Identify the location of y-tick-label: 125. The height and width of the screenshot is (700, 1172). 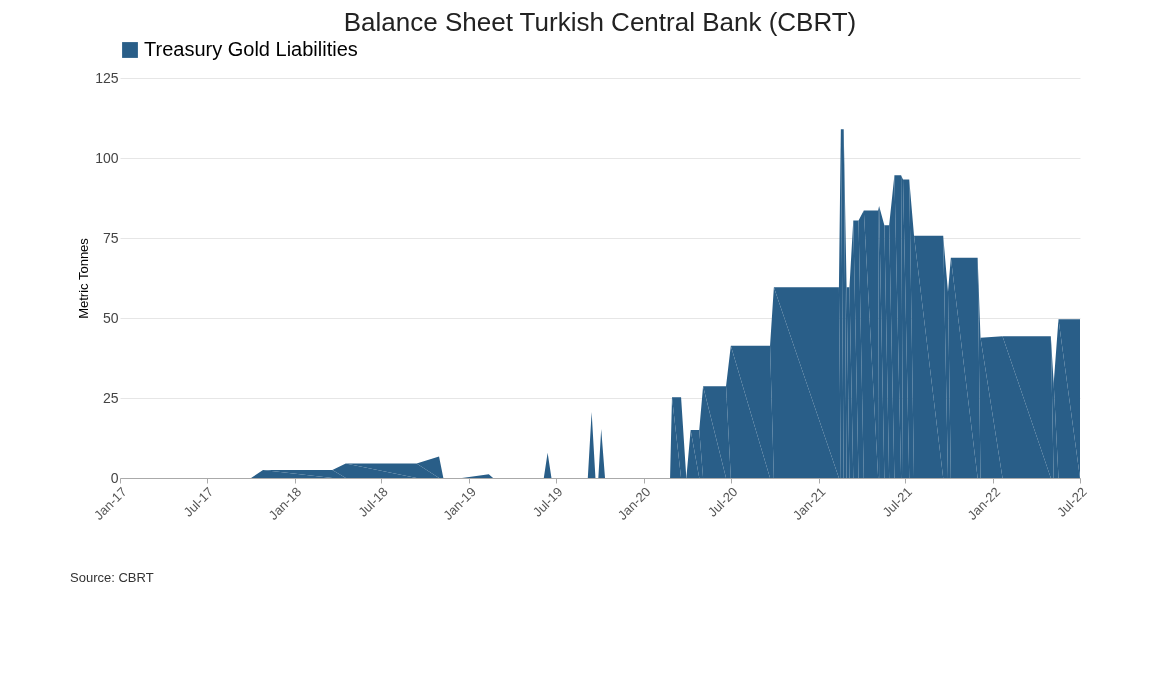
(107, 77).